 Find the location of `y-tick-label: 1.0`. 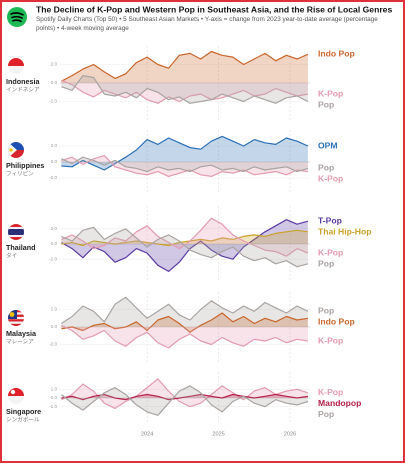

y-tick-label: 1.0 is located at coordinates (54, 389).